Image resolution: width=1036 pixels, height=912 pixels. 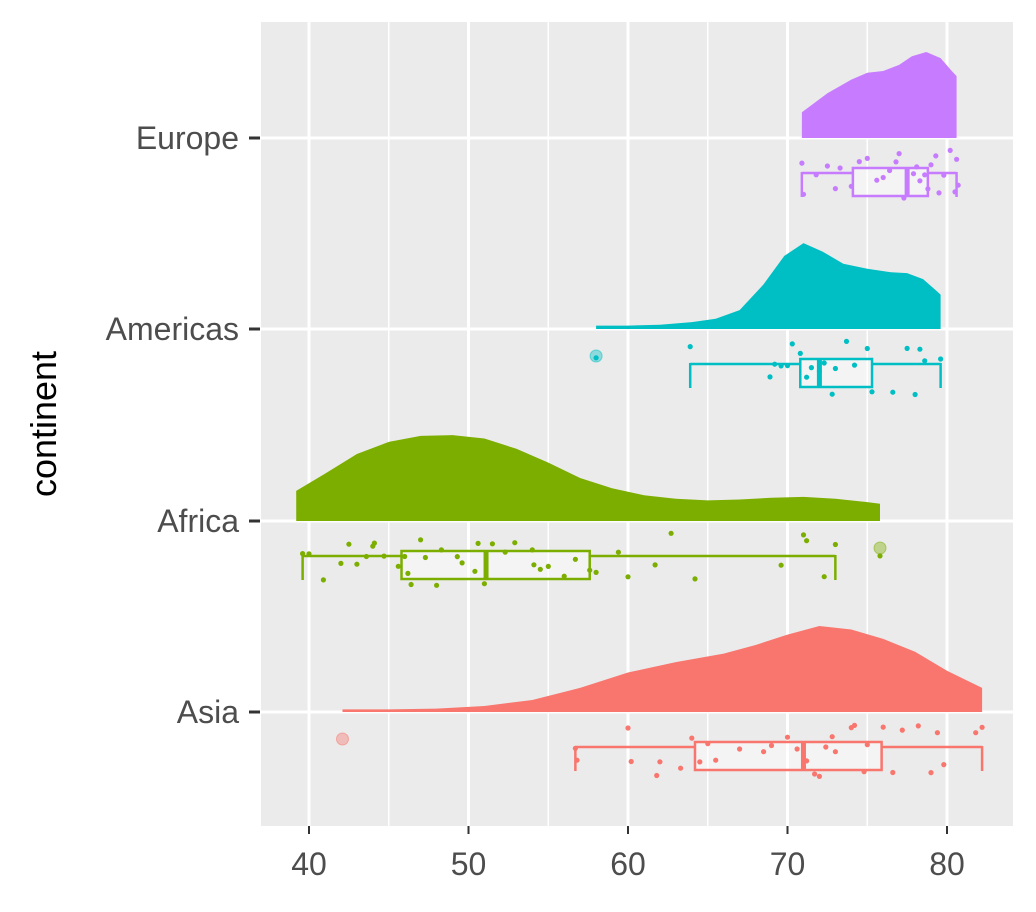 What do you see at coordinates (768, 286) in the screenshot?
I see `density-americas` at bounding box center [768, 286].